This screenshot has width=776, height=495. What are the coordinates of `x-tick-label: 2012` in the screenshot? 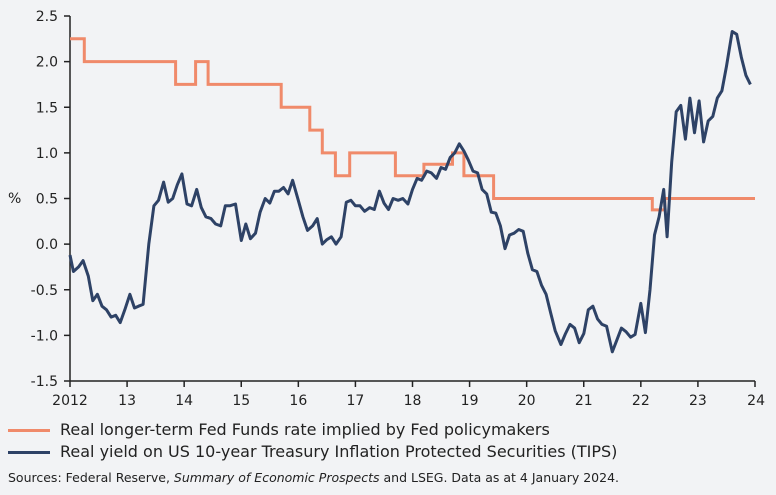 It's located at (70, 401).